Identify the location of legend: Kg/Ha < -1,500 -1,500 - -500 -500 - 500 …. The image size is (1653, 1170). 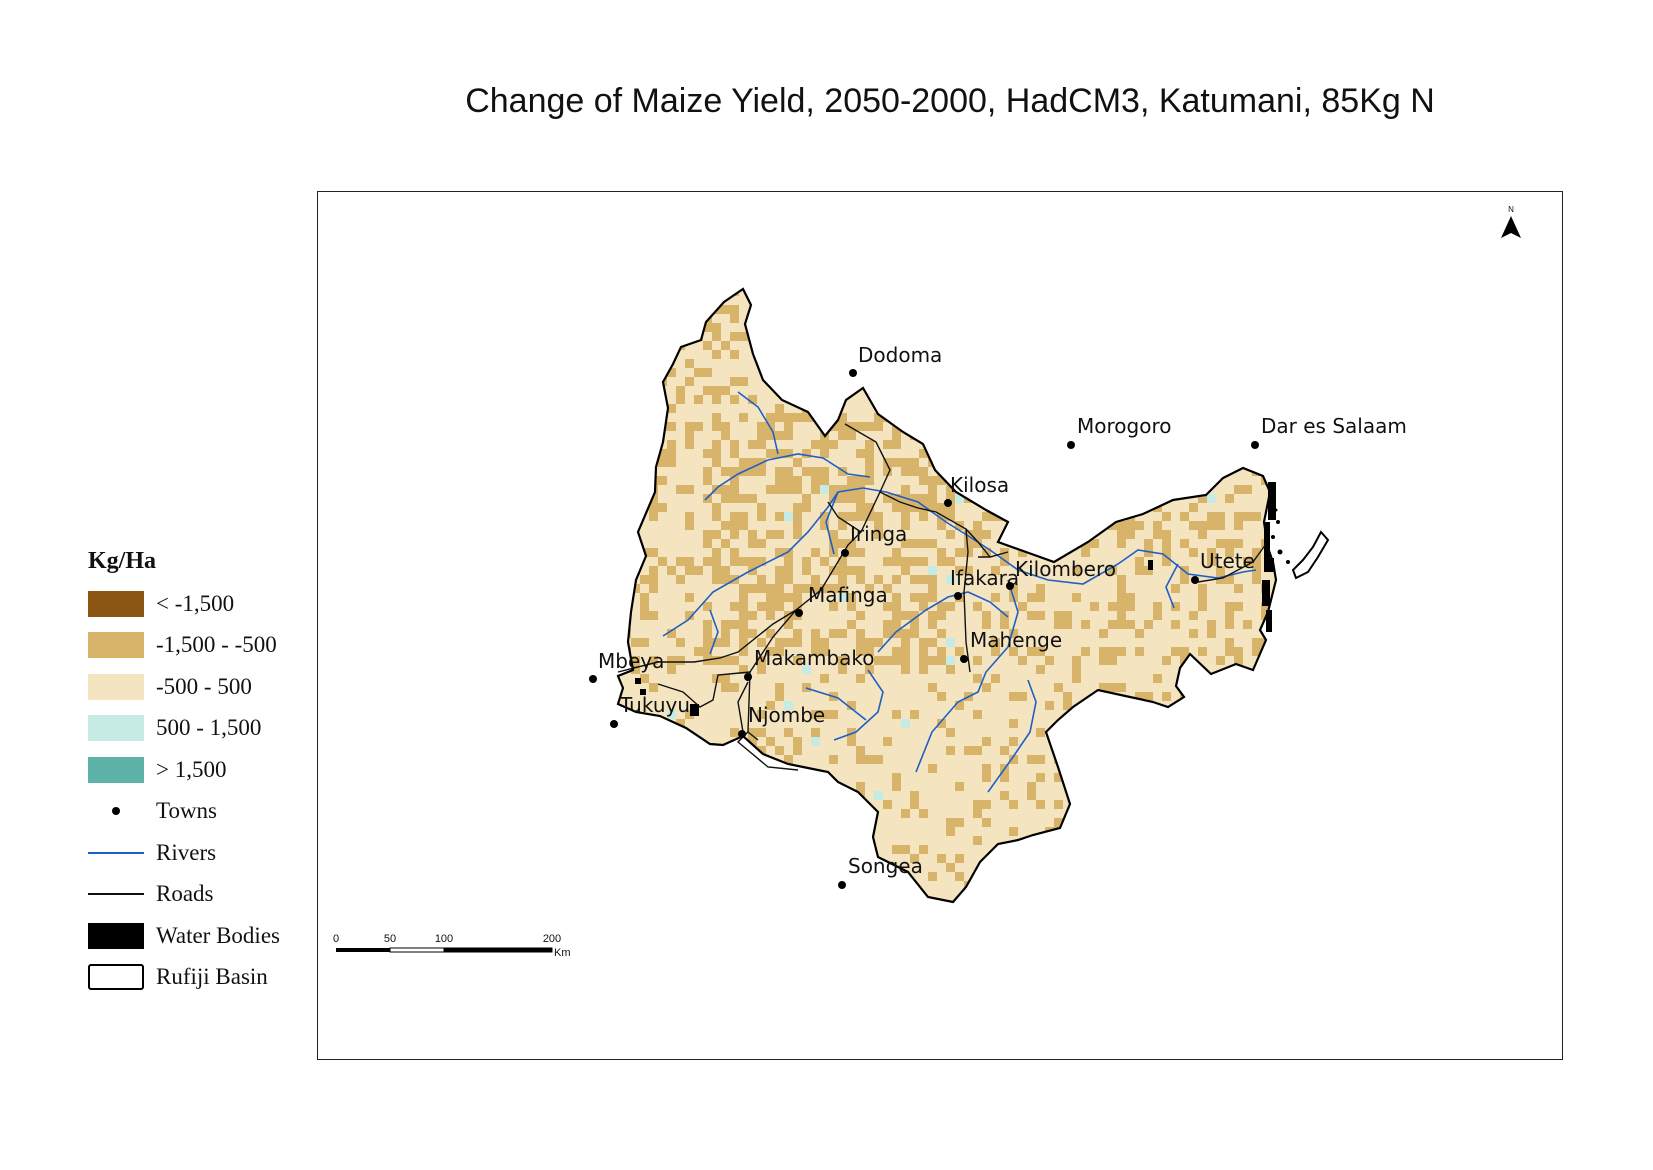
(198, 773).